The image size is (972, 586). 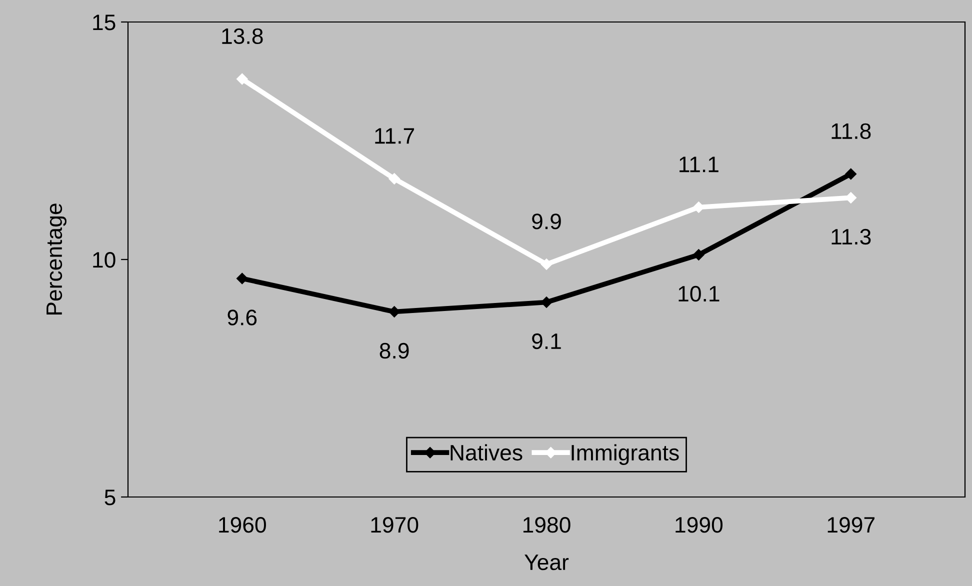 I want to click on data-label: 11.7, so click(x=394, y=136).